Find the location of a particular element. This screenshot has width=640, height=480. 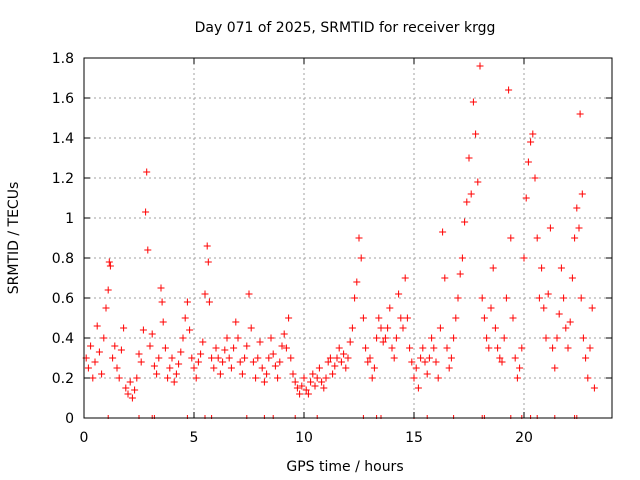

y-tick-label: 0.2 is located at coordinates (63, 379).